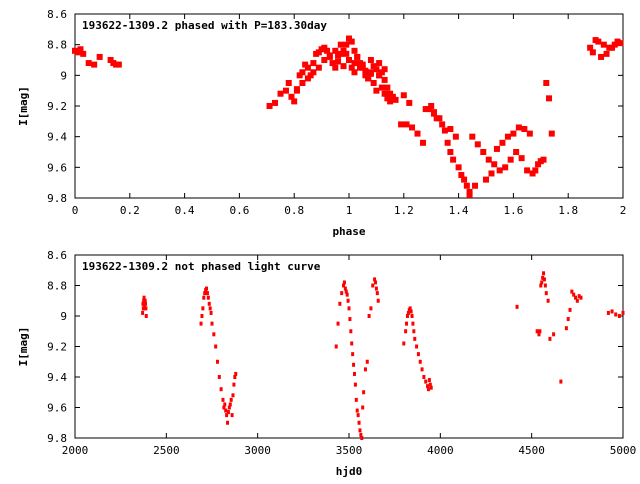 The width and height of the screenshot is (640, 484). I want to click on y-tick-label: 9.2, so click(57, 347).